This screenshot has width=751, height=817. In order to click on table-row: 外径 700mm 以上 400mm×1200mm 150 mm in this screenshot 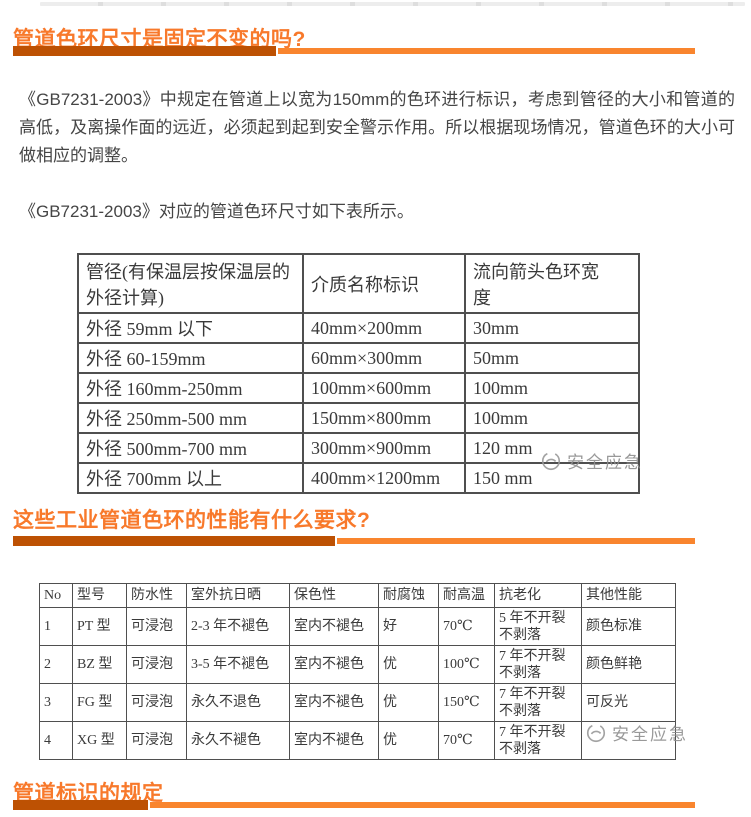, I will do `click(358, 478)`.